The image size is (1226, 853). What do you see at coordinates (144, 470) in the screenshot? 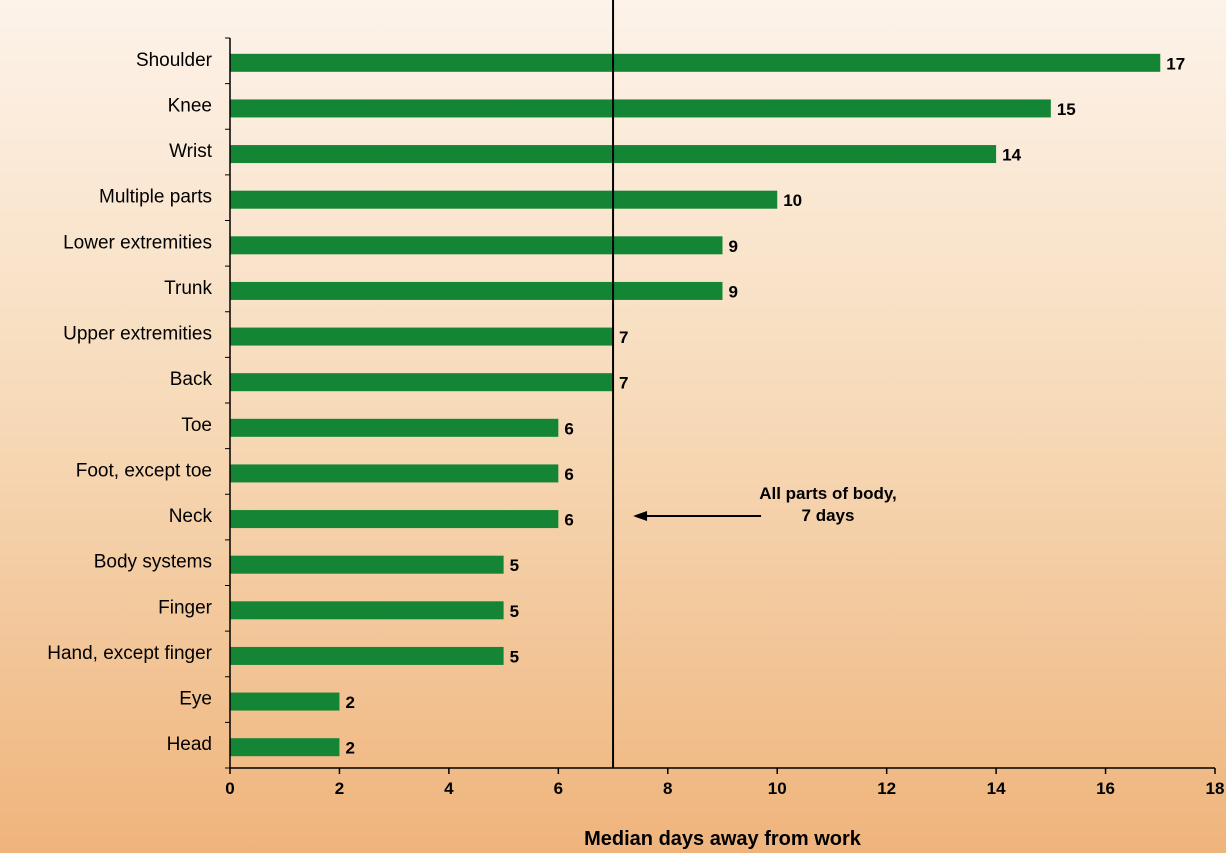
I see `category-label: Foot, except toe` at bounding box center [144, 470].